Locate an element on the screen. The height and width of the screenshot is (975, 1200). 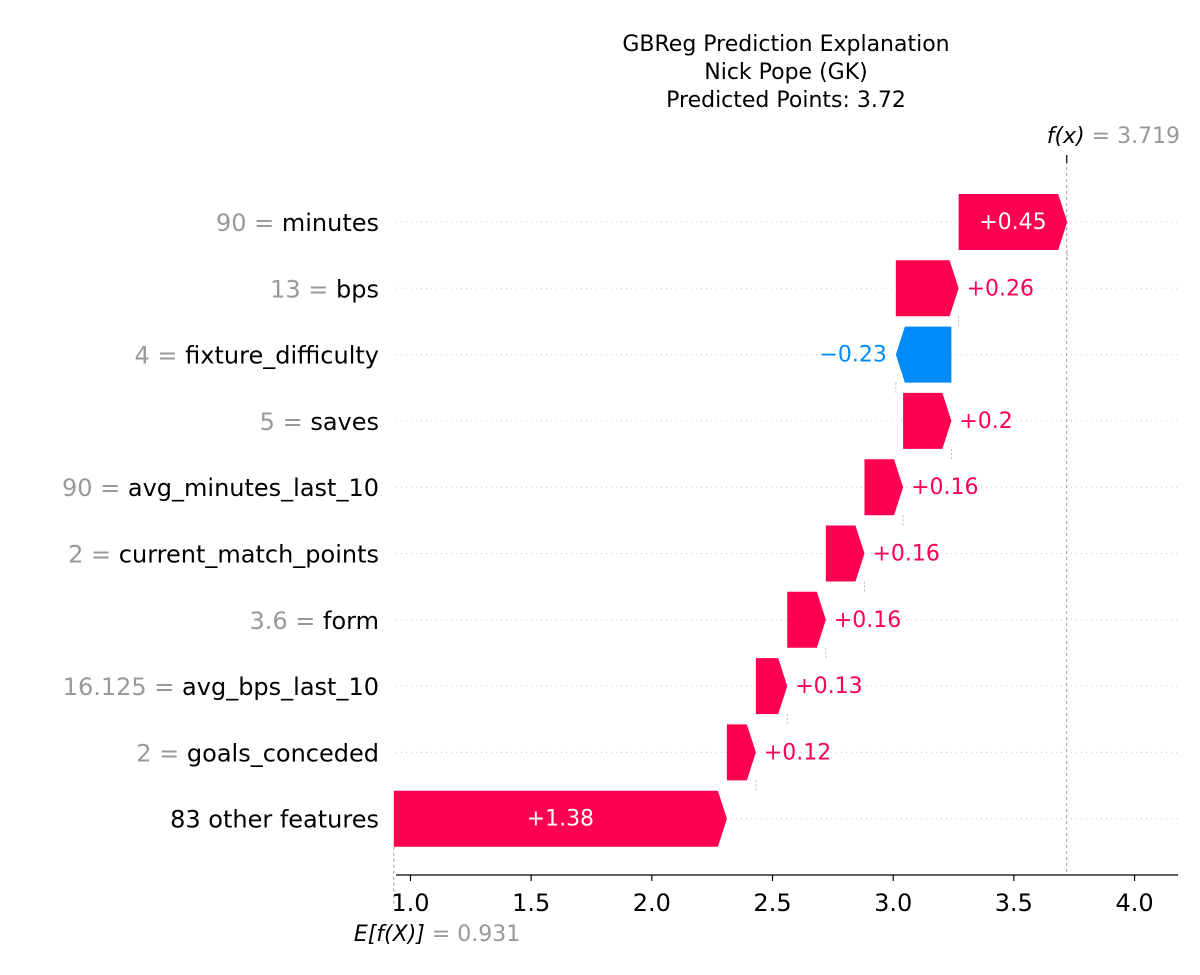
feature-label: 90 = minutes is located at coordinates (297, 223).